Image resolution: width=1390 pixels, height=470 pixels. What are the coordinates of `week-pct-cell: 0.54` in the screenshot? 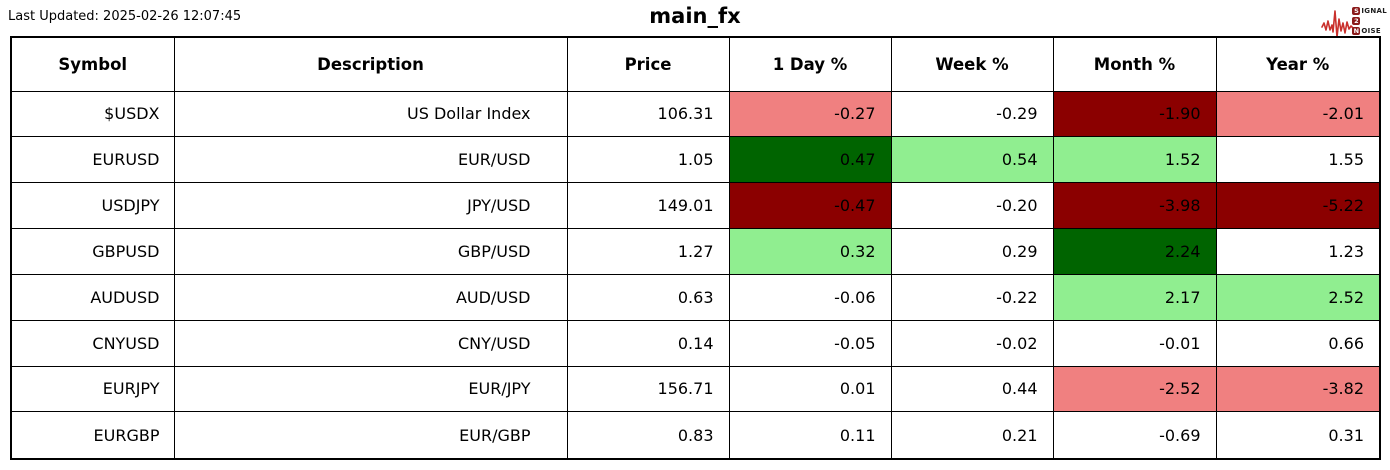 It's located at (972, 160).